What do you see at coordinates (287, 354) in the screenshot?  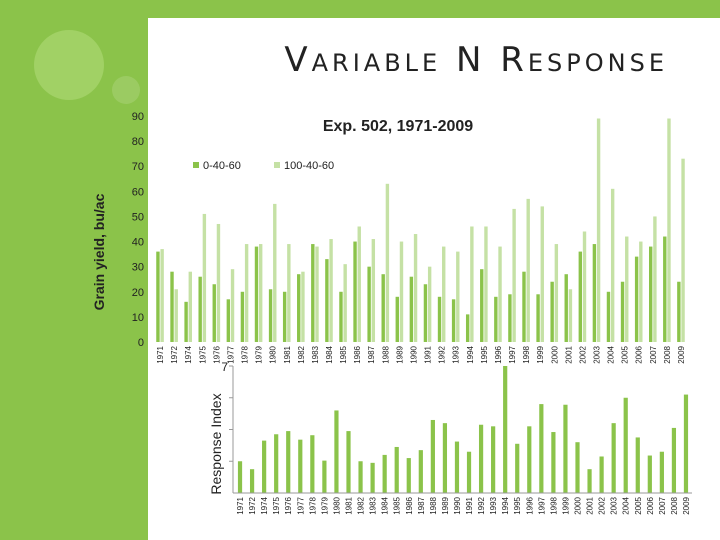 I see `yield-x-tick-1981: 1981` at bounding box center [287, 354].